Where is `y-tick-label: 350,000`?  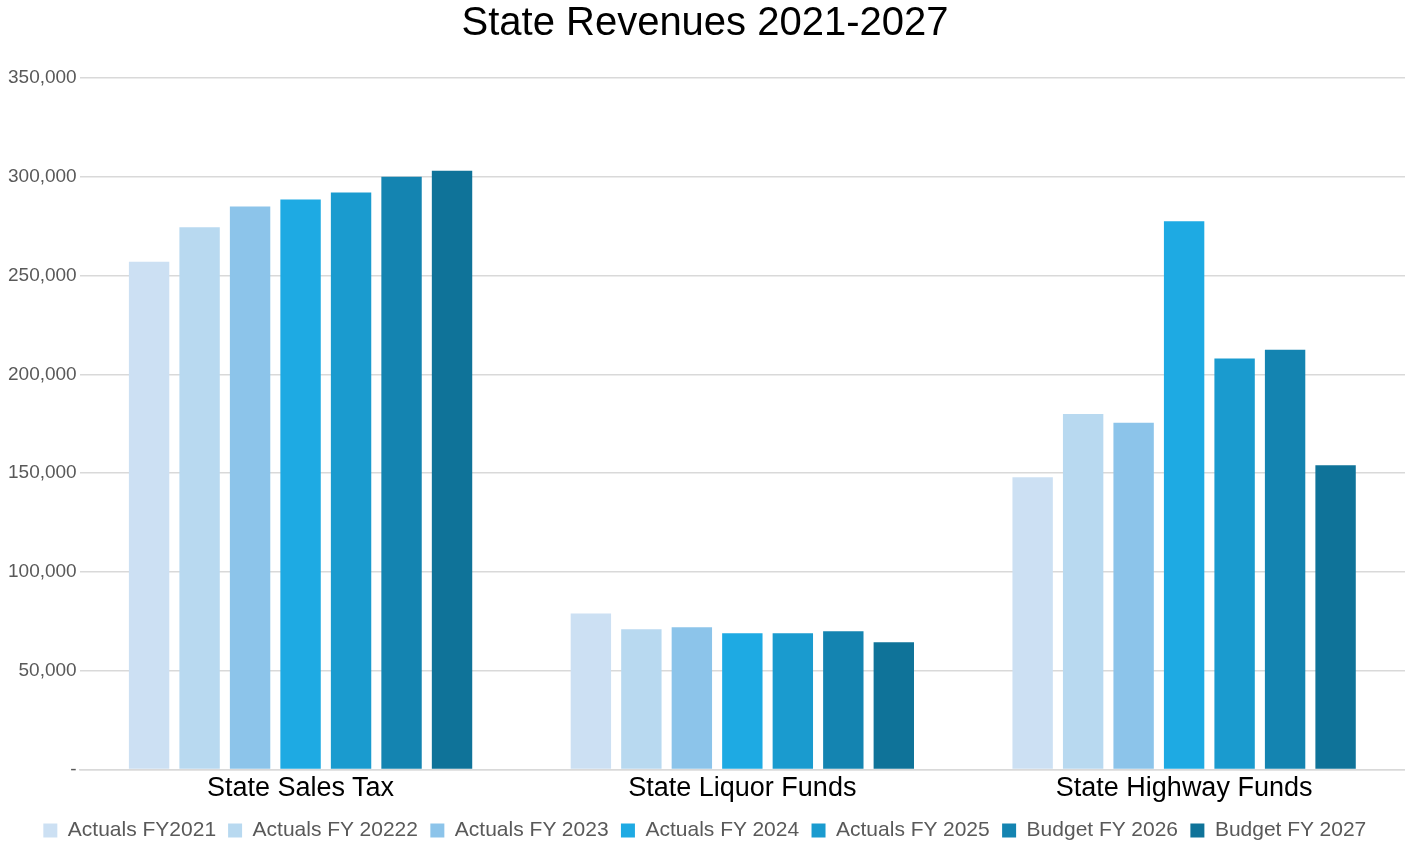
y-tick-label: 350,000 is located at coordinates (42, 77).